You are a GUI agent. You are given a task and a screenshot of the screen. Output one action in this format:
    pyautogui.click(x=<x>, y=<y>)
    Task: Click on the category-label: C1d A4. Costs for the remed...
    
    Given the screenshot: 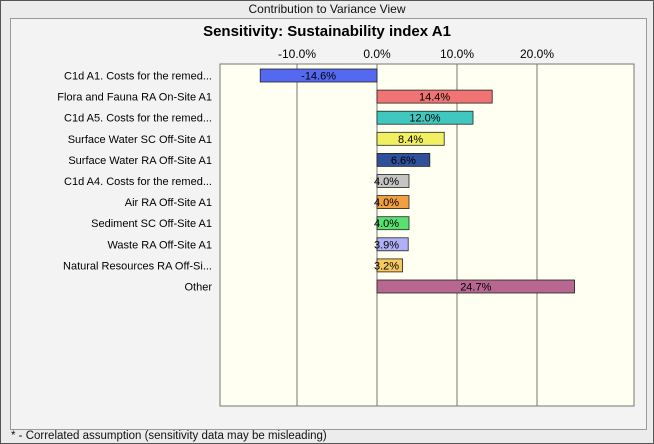 What is the action you would take?
    pyautogui.click(x=138, y=182)
    